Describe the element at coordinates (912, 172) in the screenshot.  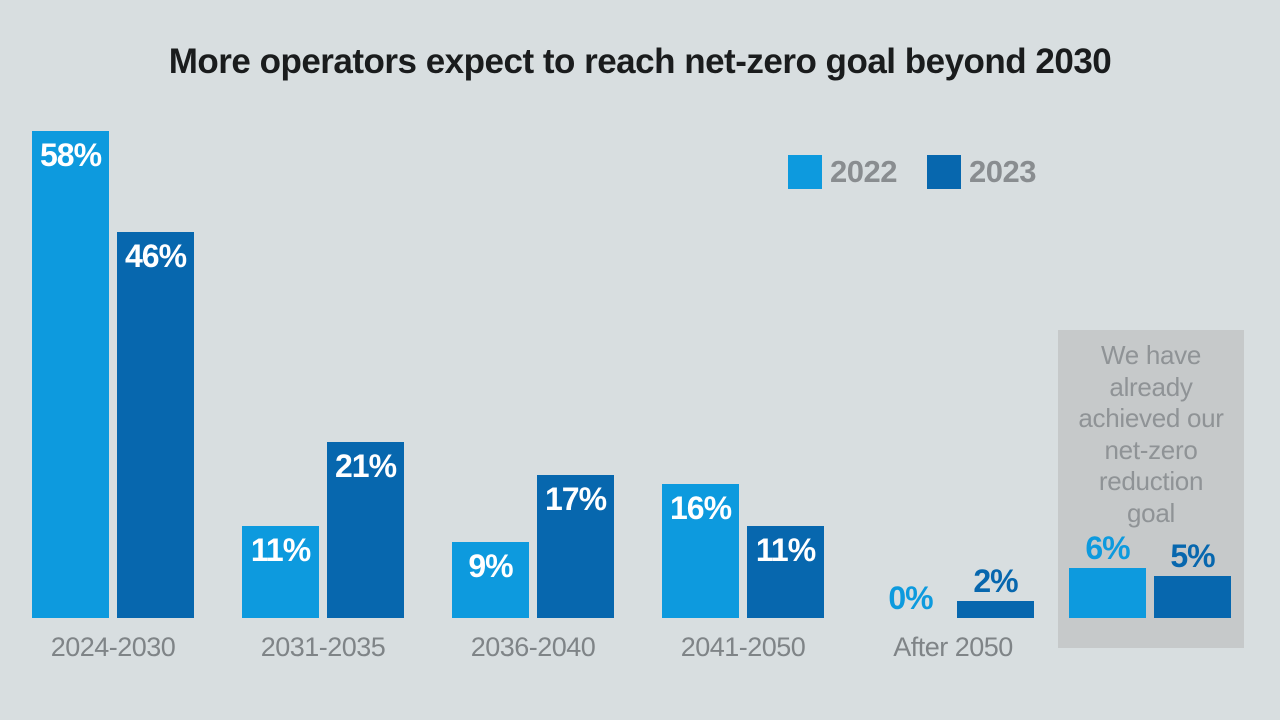
I see `legend: 2022 2023` at that location.